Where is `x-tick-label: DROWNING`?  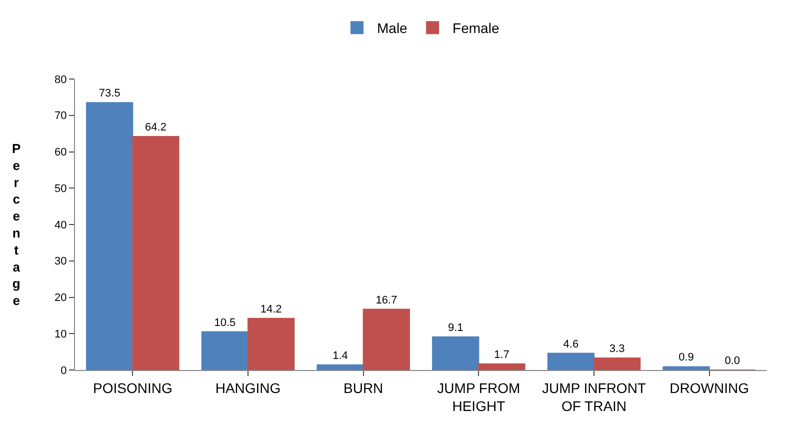
x-tick-label: DROWNING is located at coordinates (709, 388).